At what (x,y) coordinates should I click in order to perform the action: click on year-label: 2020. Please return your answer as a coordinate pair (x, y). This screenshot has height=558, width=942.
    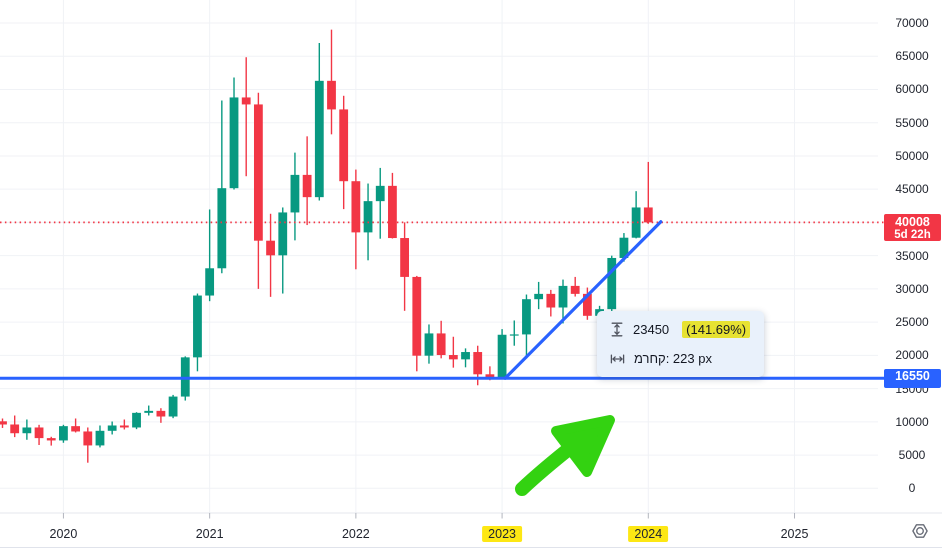
    Looking at the image, I should click on (63, 534).